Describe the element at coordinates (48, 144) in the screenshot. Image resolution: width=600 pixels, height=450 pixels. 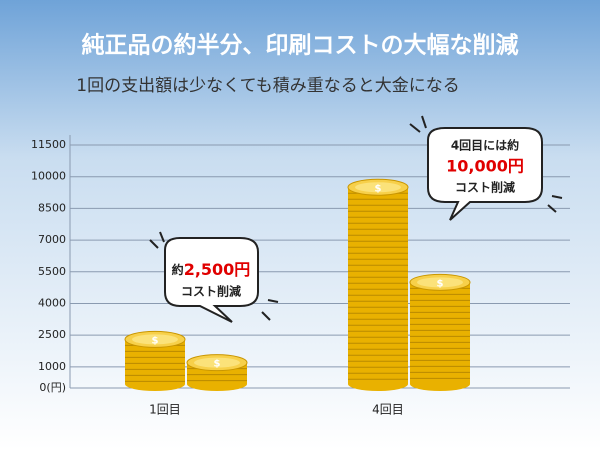
I see `y-tick-label: 11500` at that location.